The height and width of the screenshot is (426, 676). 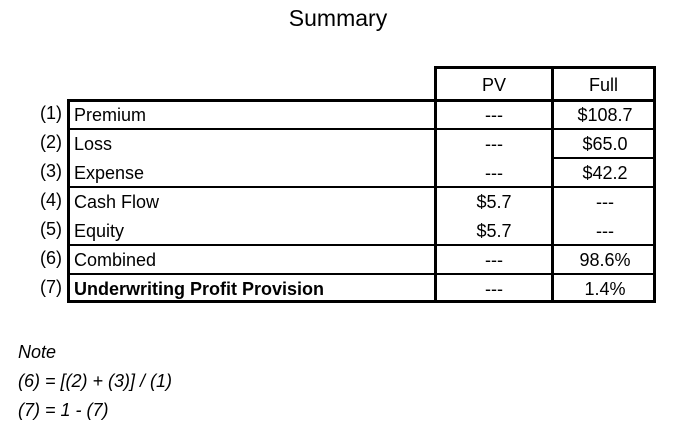 I want to click on full-value: 98.6%, so click(x=605, y=260).